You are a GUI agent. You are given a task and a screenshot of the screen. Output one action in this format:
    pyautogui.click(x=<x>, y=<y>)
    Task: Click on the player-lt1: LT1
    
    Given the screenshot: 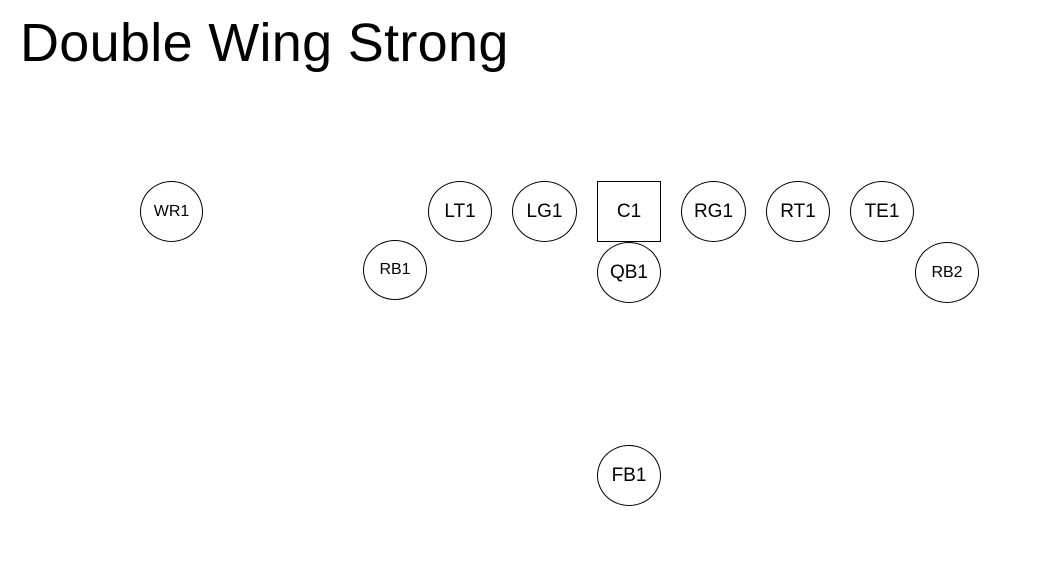 What is the action you would take?
    pyautogui.click(x=460, y=211)
    